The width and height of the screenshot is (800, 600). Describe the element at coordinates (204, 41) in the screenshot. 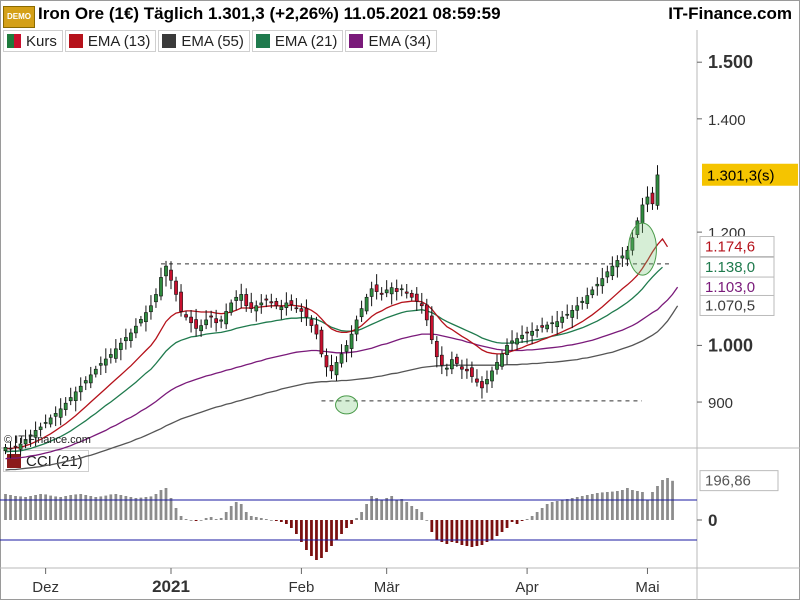

I see `legend-ema55: EMA (55)` at that location.